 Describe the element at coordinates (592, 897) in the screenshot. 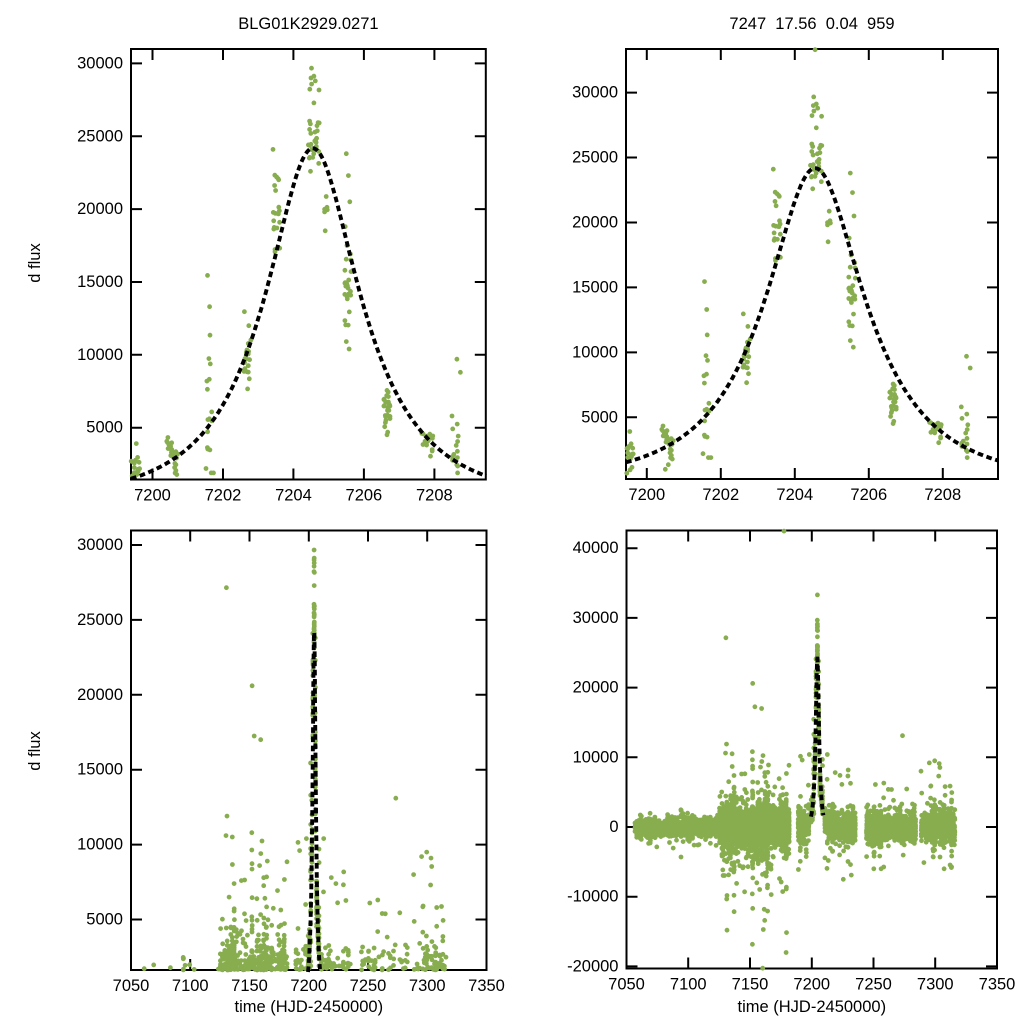

I see `svg-text: -10000` at that location.